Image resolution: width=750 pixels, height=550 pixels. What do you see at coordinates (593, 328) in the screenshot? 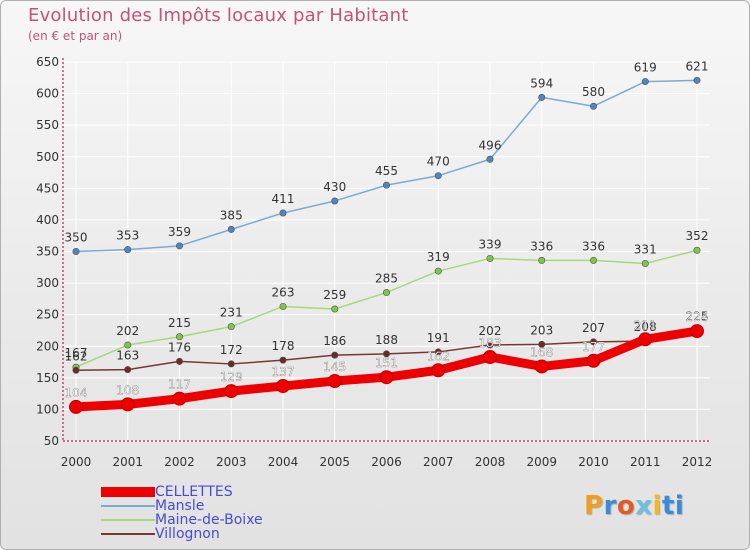
I see `data-label: 207` at bounding box center [593, 328].